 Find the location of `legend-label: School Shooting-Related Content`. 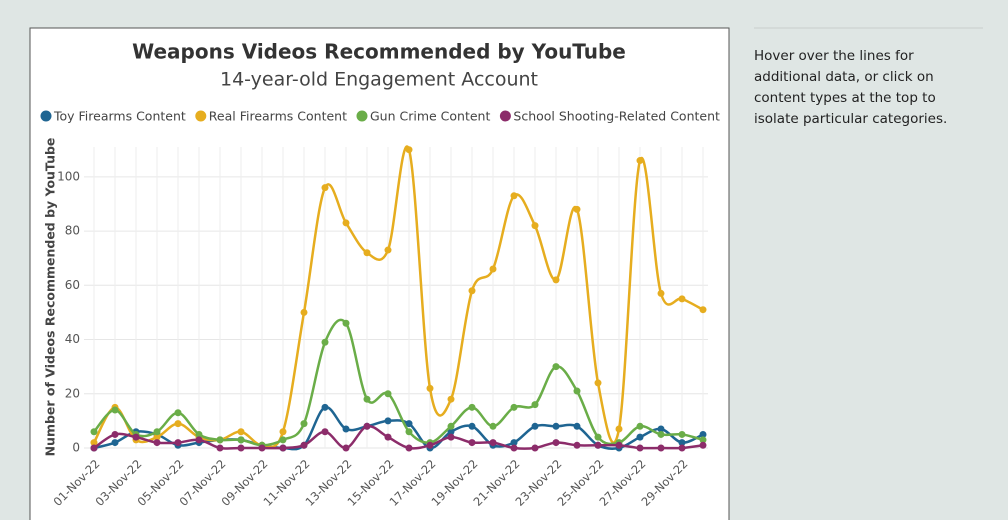

legend-label: School Shooting-Related Content is located at coordinates (616, 116).